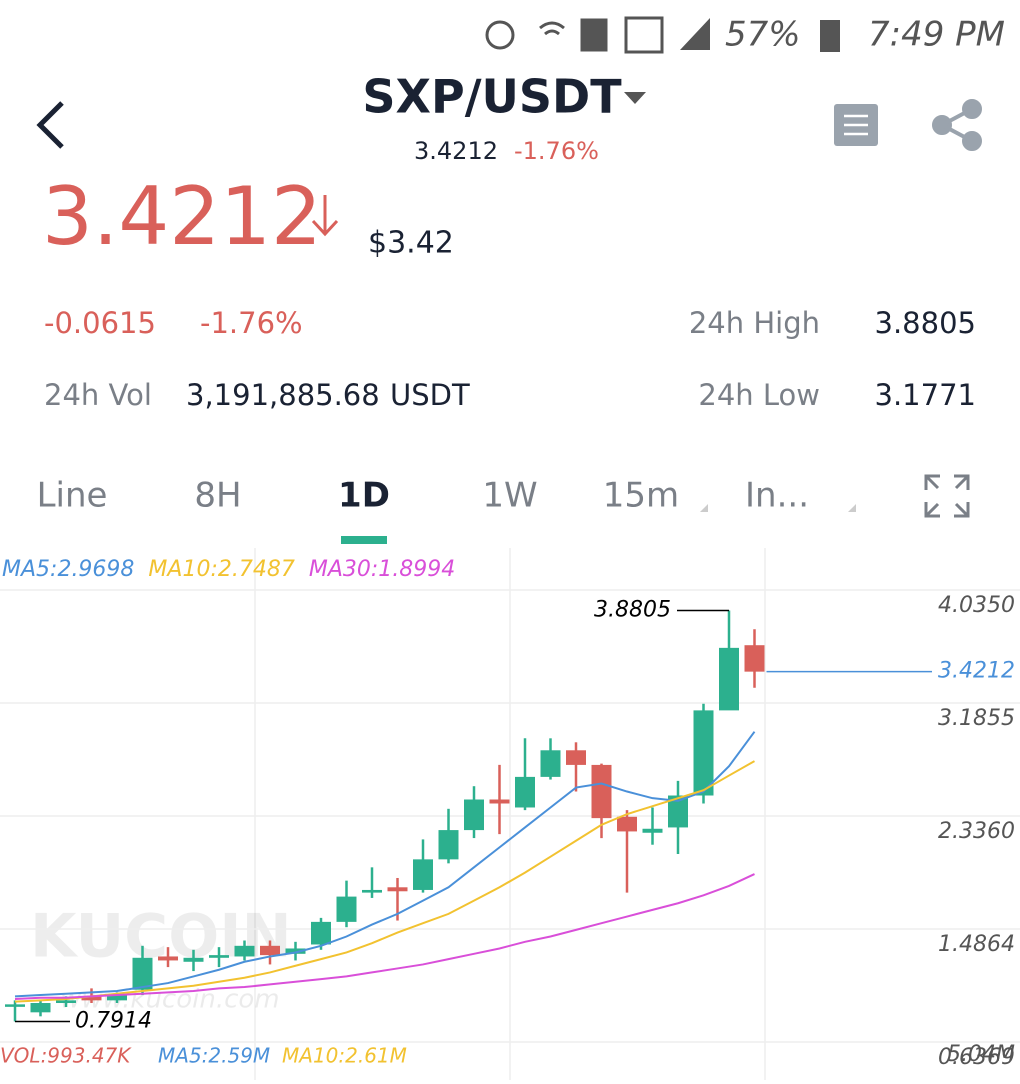 Image resolution: width=1020 pixels, height=1084 pixels. Describe the element at coordinates (759, 395) in the screenshot. I see `low-label: 24h Low` at that location.